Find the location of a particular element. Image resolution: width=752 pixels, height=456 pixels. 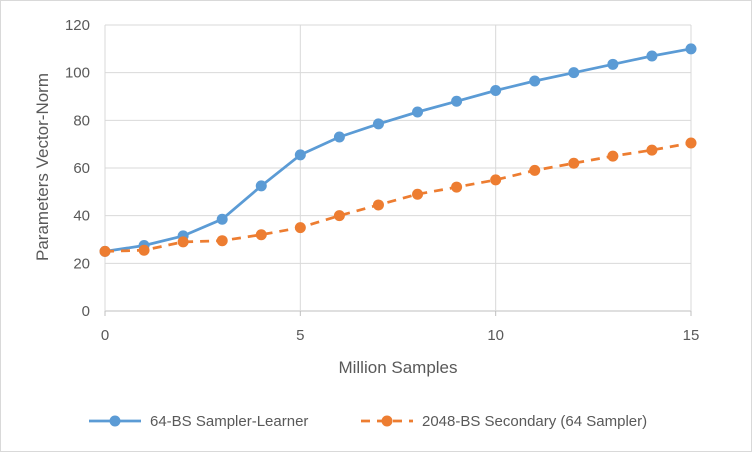

x-tick-label: 0 is located at coordinates (105, 335).